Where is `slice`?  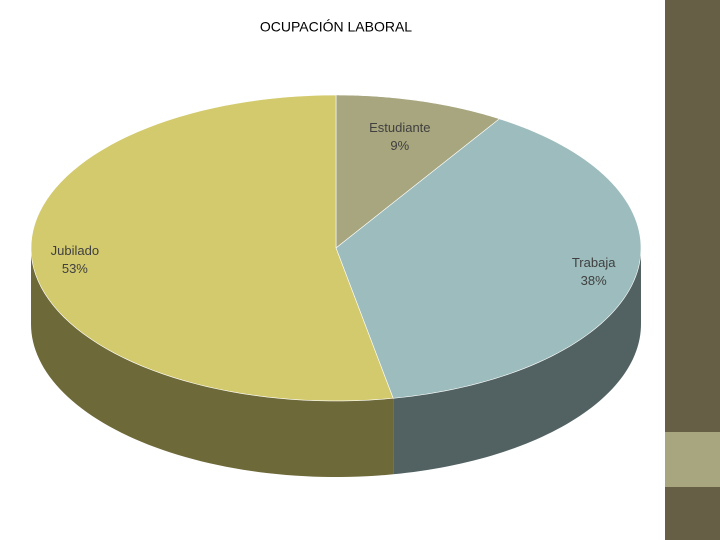
slice is located at coordinates (418, 171).